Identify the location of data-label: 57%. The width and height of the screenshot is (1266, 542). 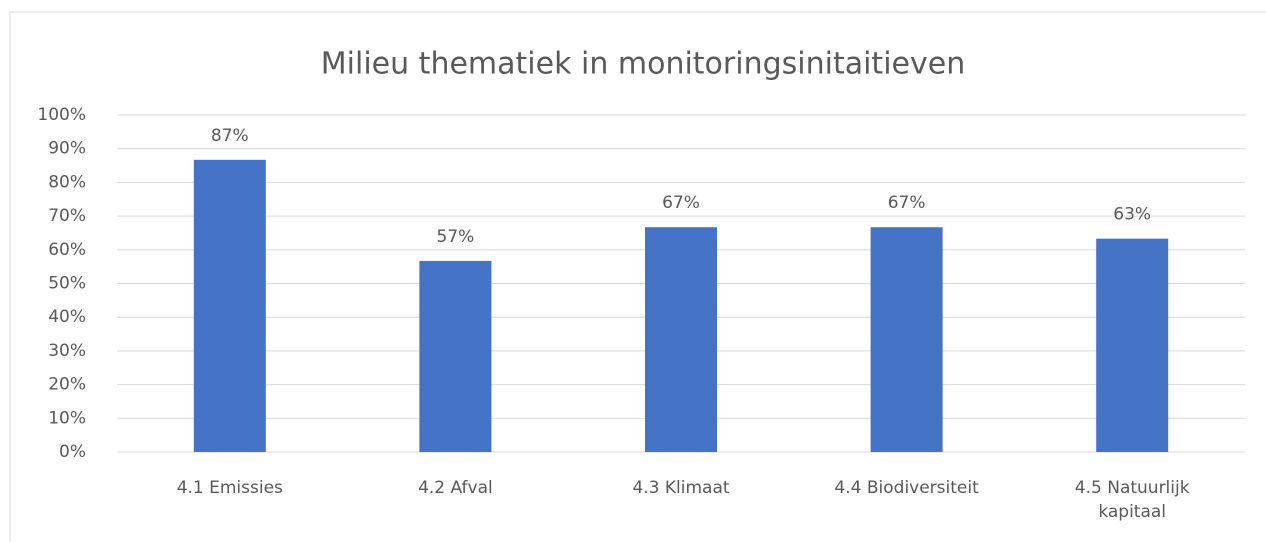
(456, 237).